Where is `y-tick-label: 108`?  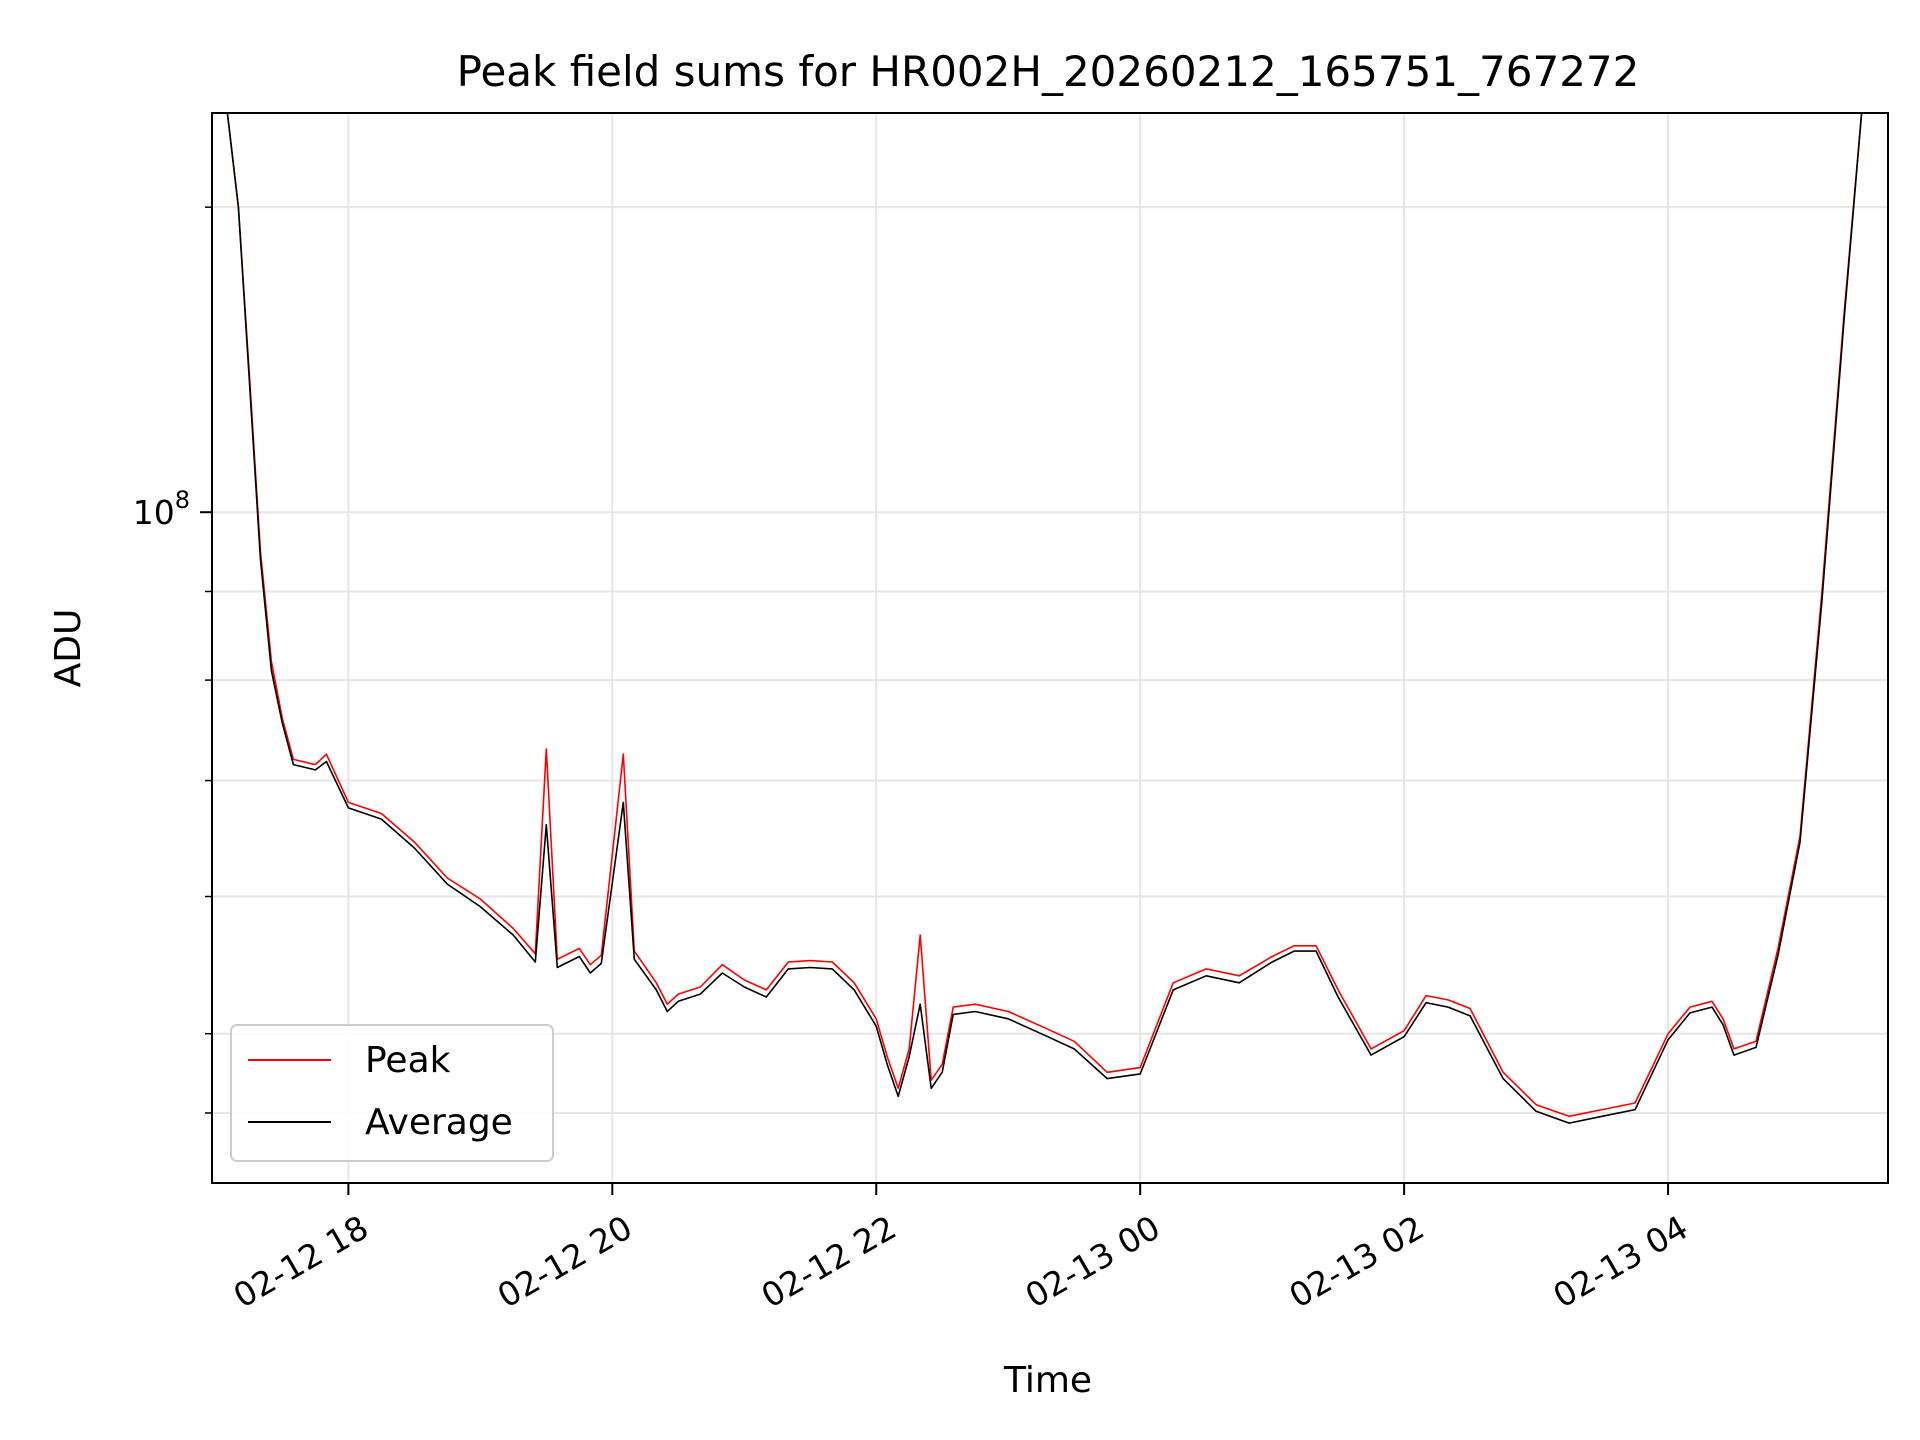
y-tick-label: 108 is located at coordinates (161, 509).